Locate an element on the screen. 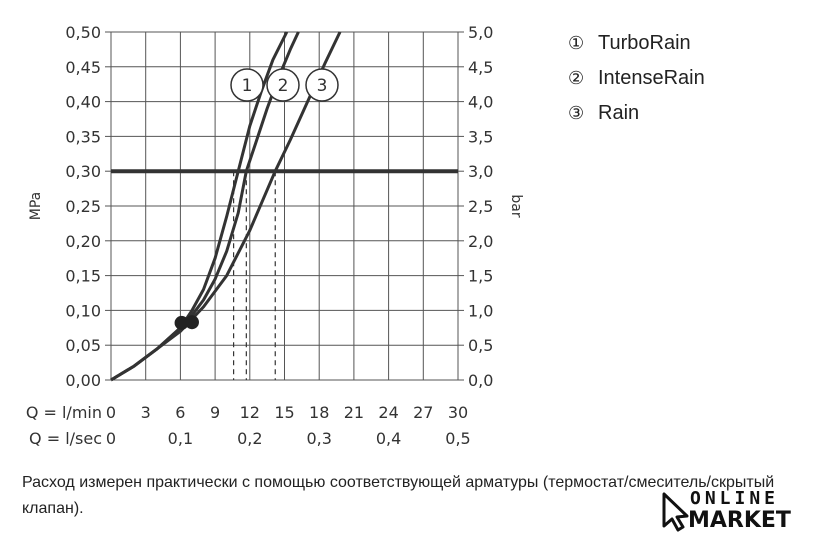  legend-item-intenserain: ② IntenseRain is located at coordinates (636, 78).